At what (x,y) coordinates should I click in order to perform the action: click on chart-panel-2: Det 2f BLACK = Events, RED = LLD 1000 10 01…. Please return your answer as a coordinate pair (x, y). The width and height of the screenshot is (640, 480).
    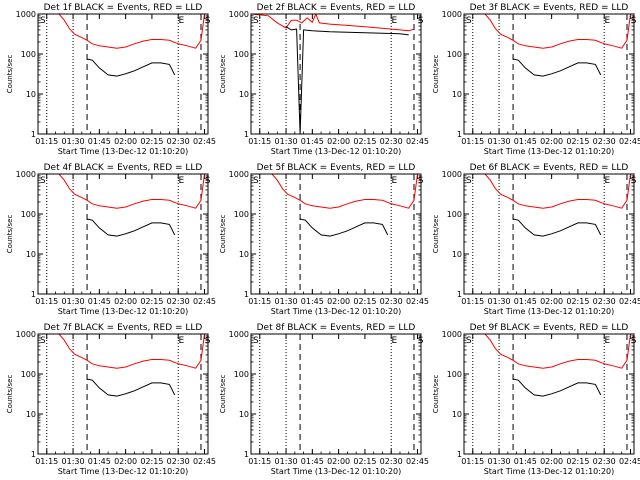
    Looking at the image, I should click on (324, 79).